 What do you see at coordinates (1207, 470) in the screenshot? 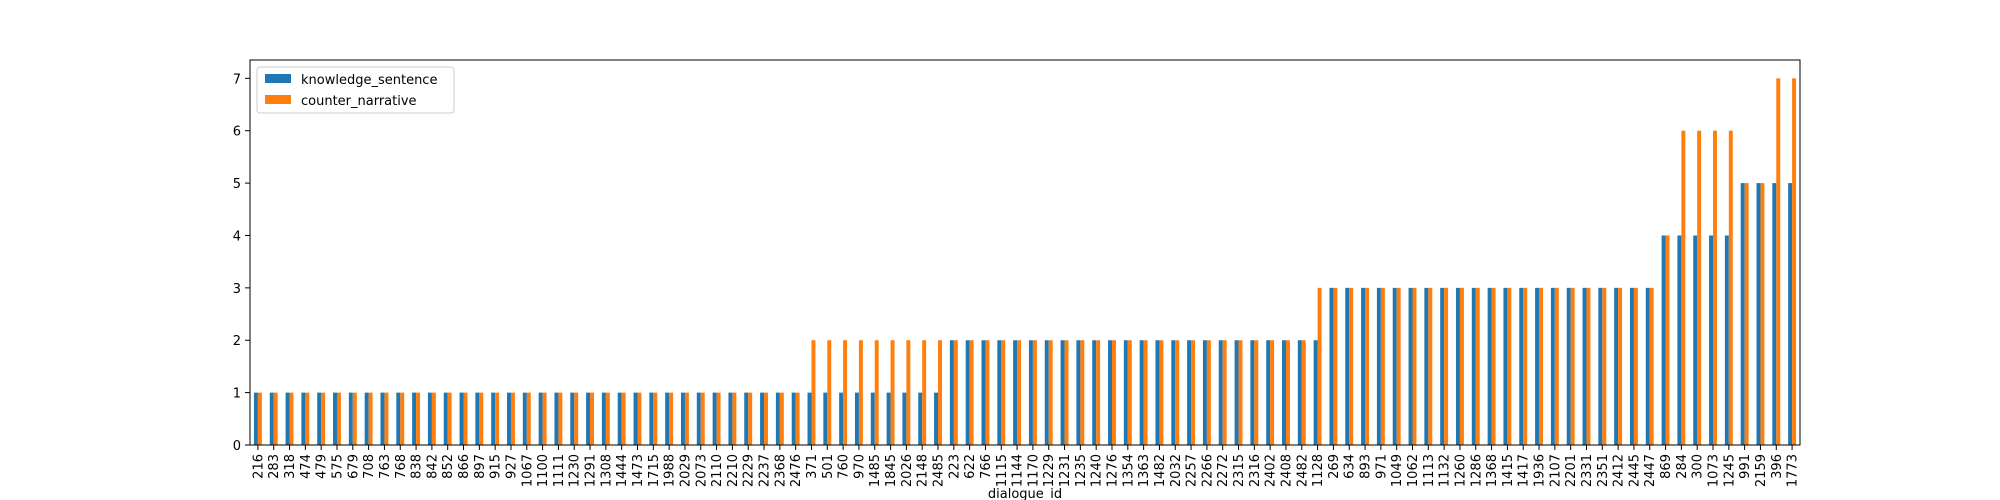
I see `x-tick-label-2266: 2266` at bounding box center [1207, 470].